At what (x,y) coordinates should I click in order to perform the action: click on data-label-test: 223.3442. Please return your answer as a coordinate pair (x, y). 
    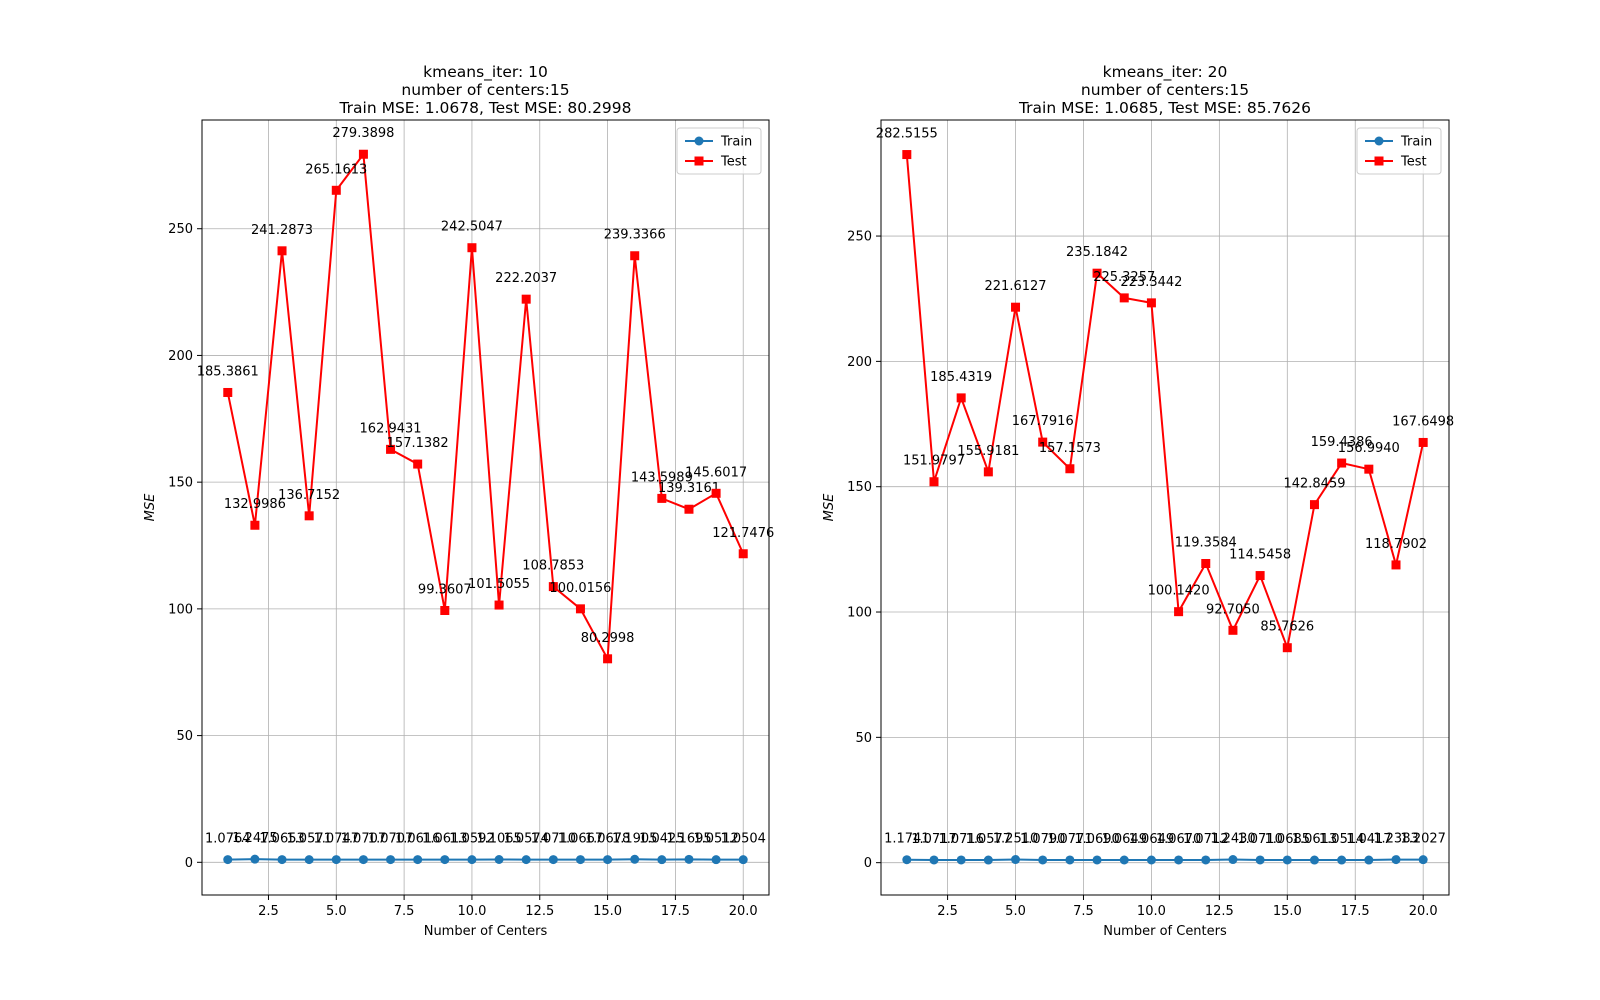
    Looking at the image, I should click on (1151, 282).